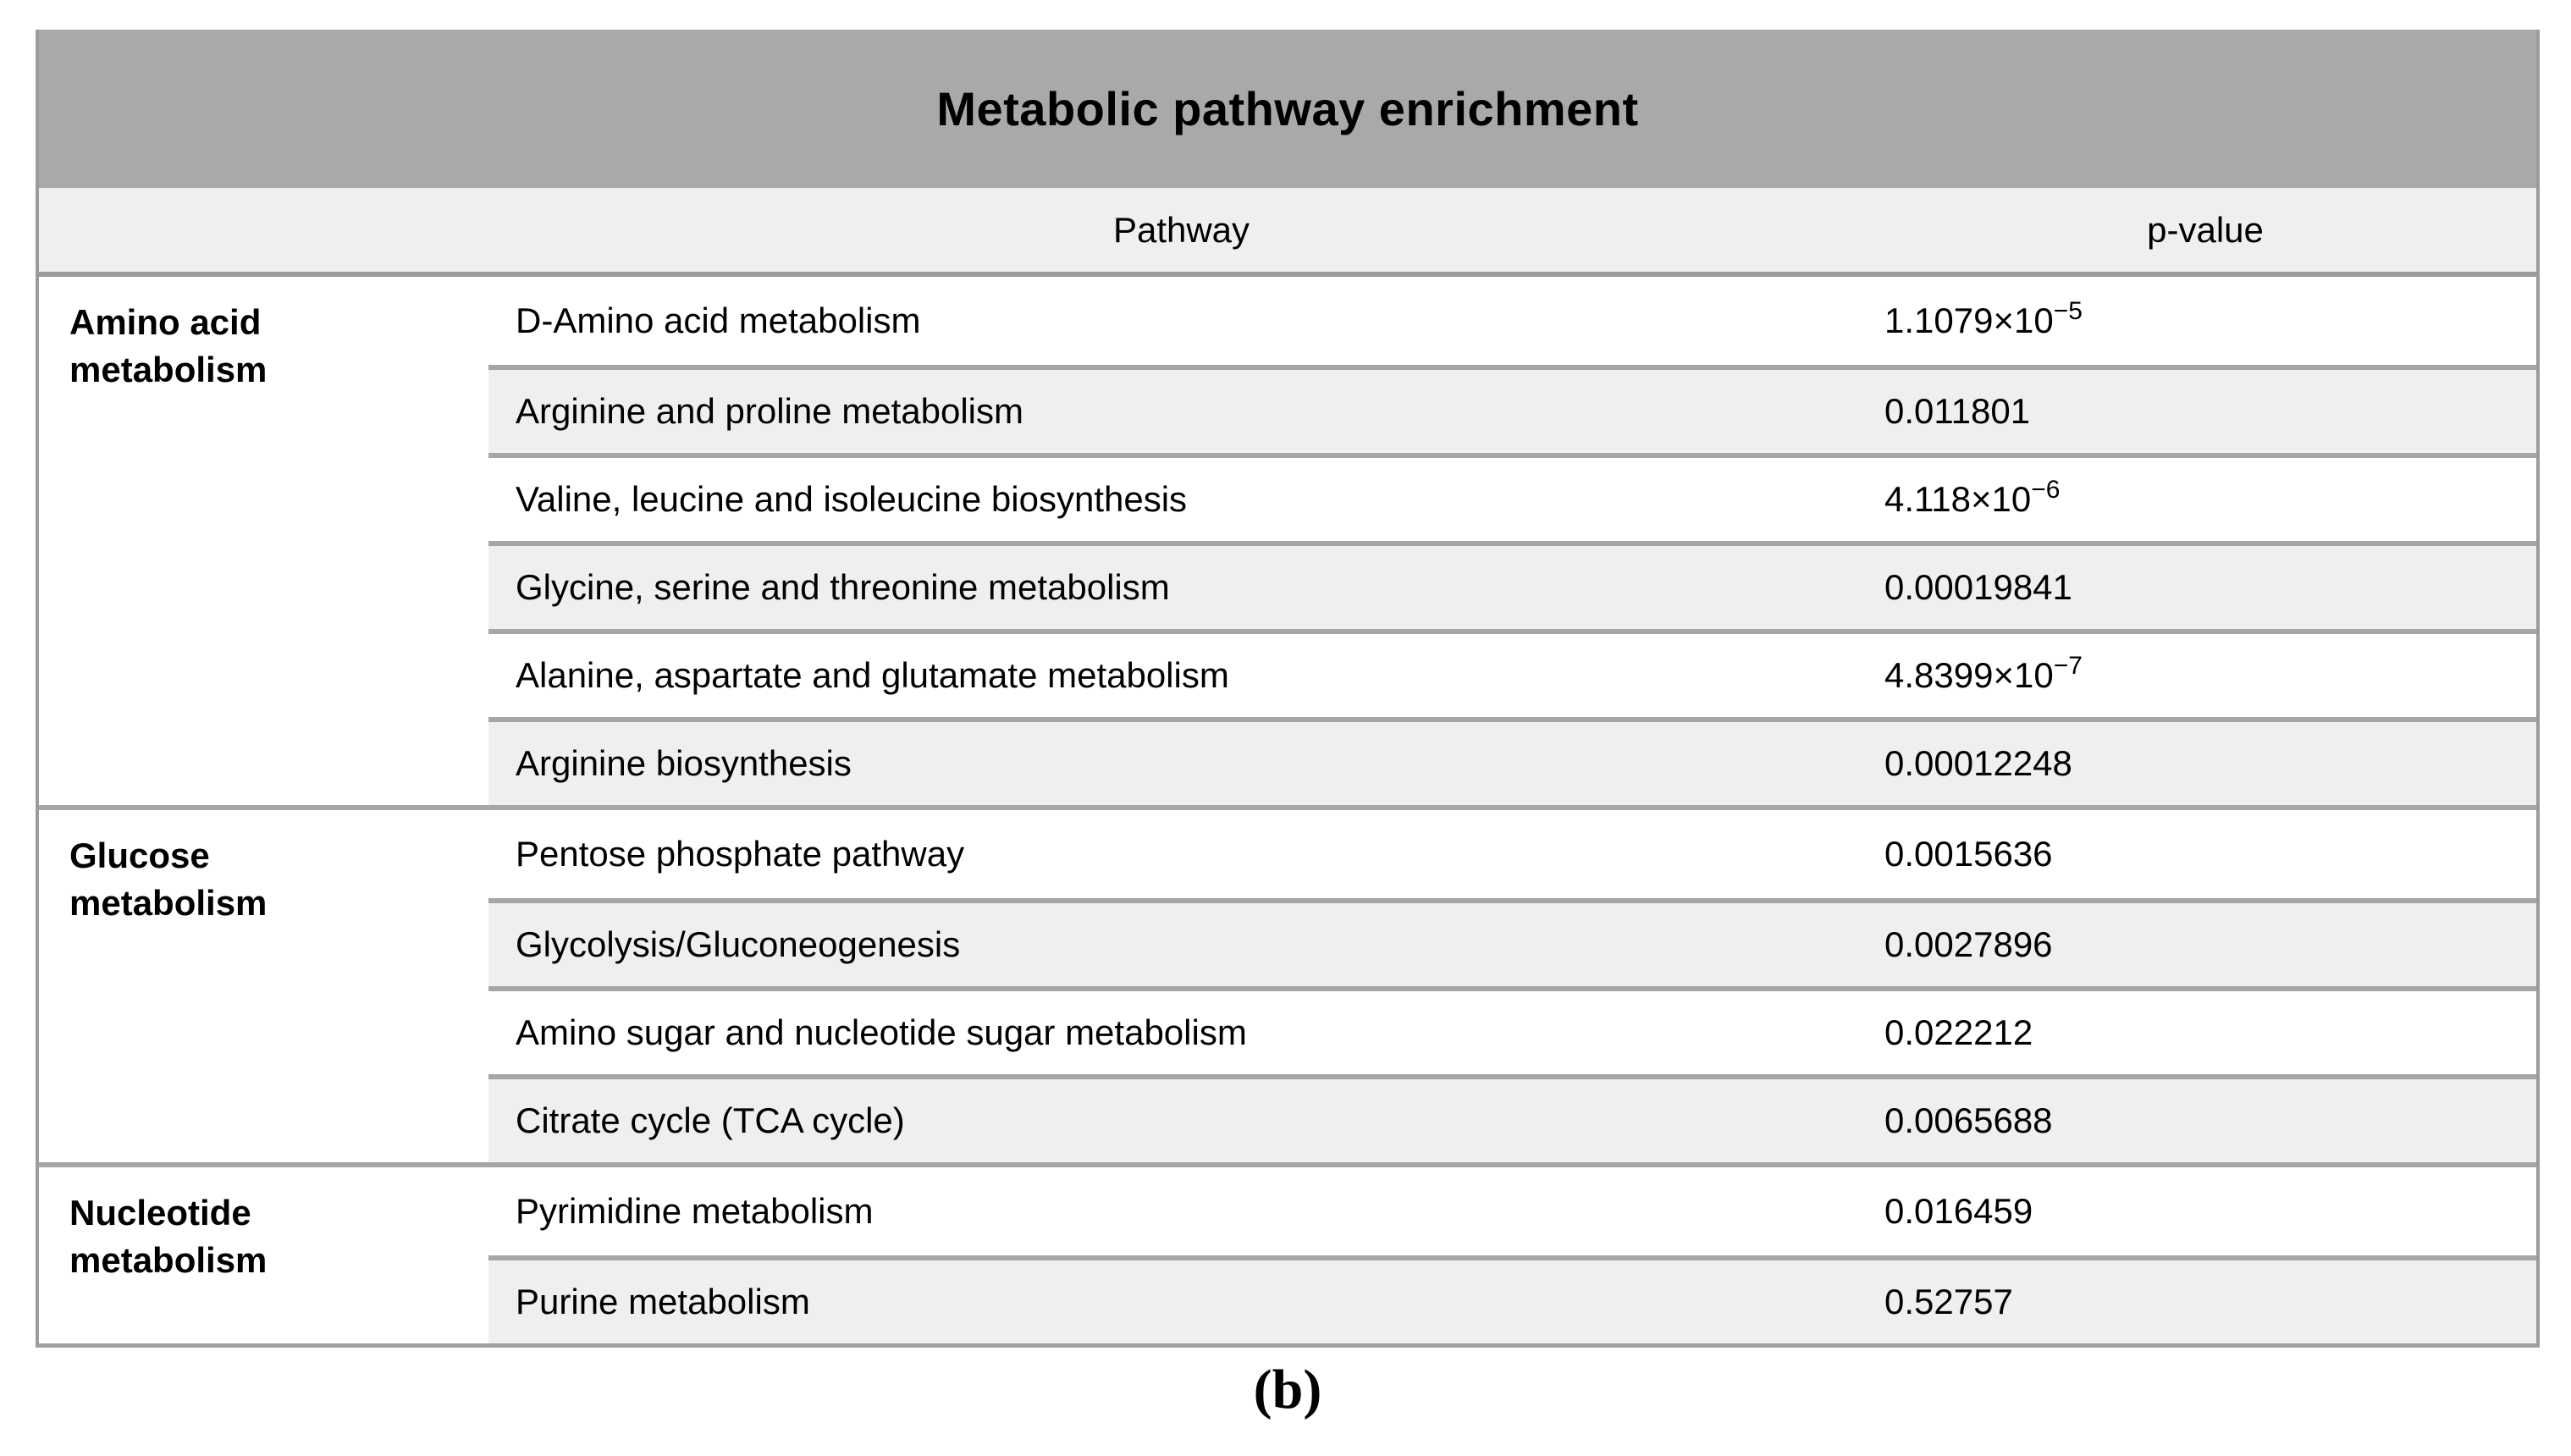  Describe the element at coordinates (168, 1236) in the screenshot. I see `category-label: Nucleotide metabolism` at that location.